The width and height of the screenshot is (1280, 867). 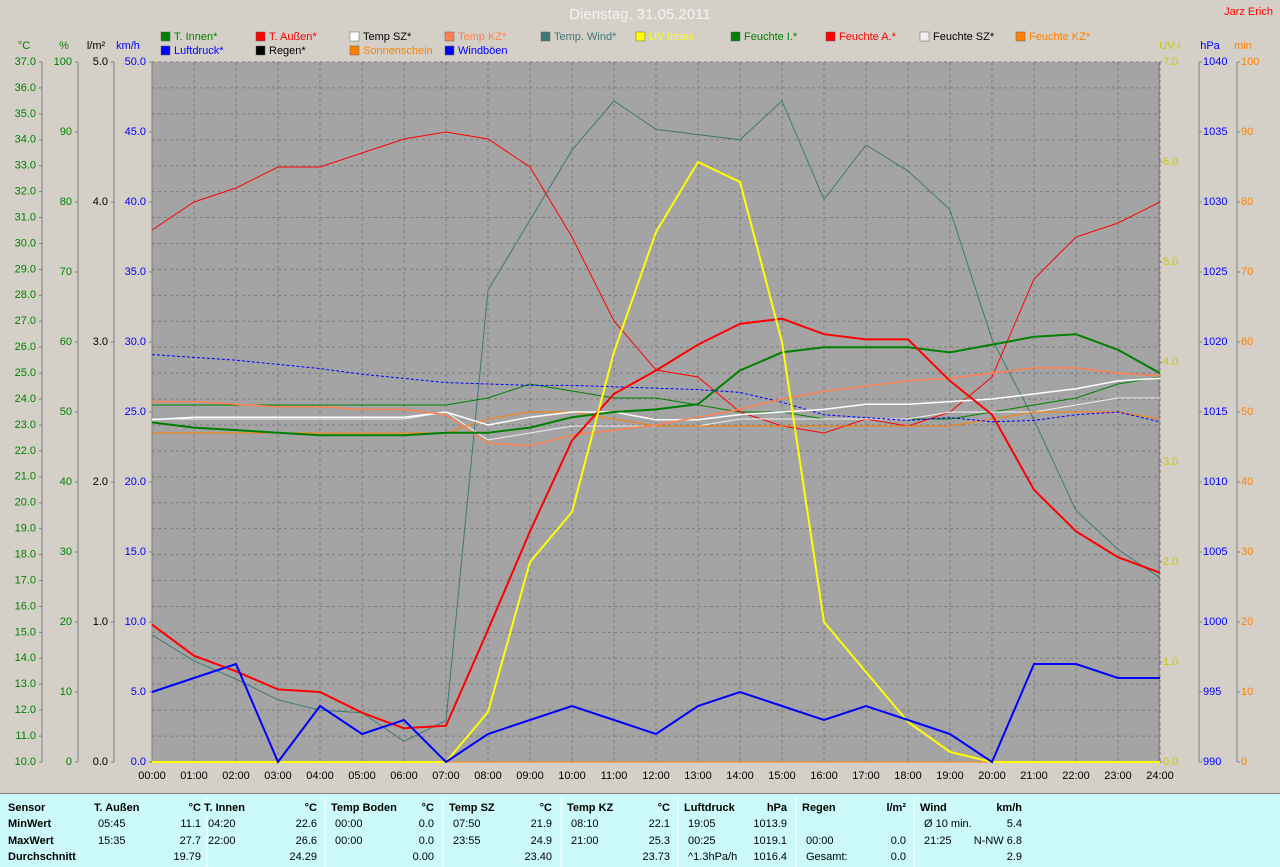 What do you see at coordinates (25, 503) in the screenshot?
I see `y-tick-label: 20.0` at bounding box center [25, 503].